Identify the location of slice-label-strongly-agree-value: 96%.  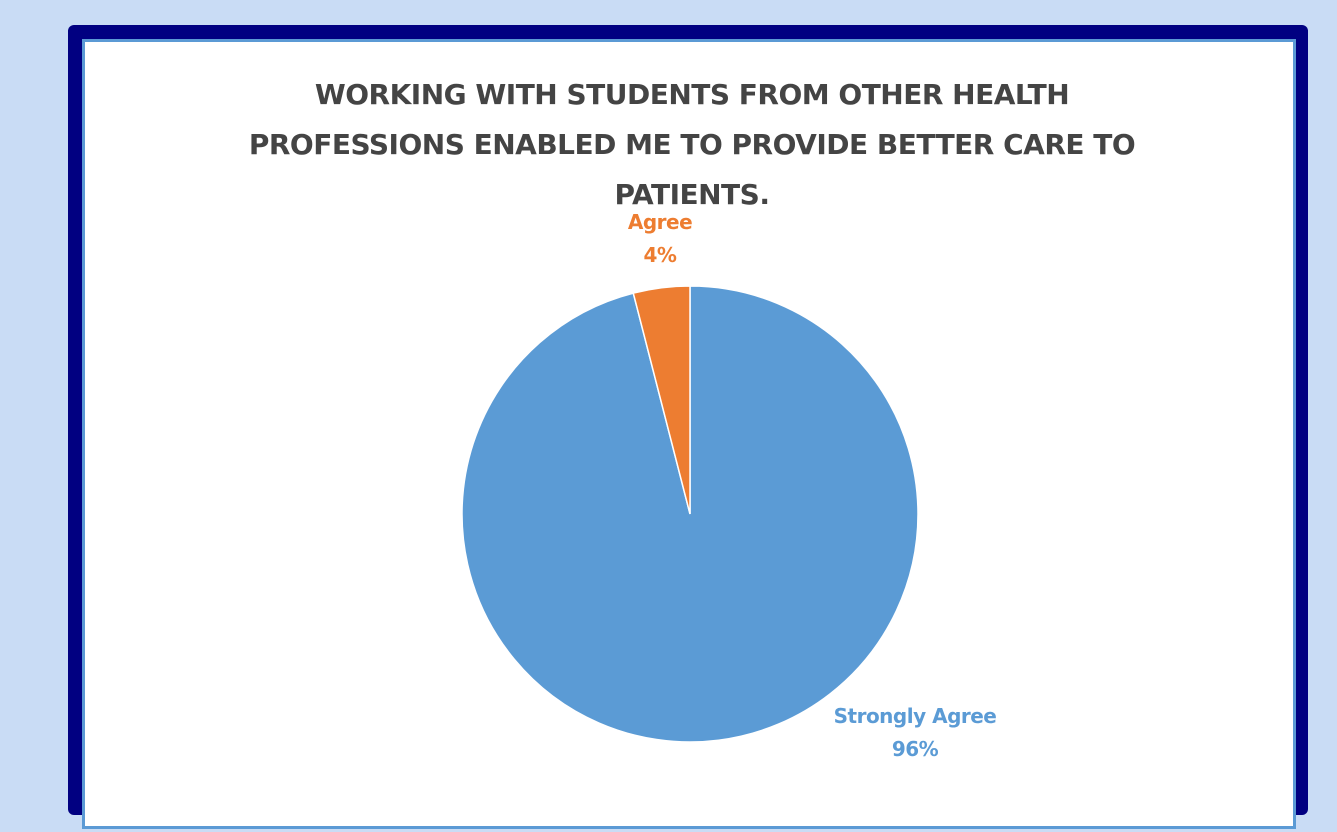
(915, 749).